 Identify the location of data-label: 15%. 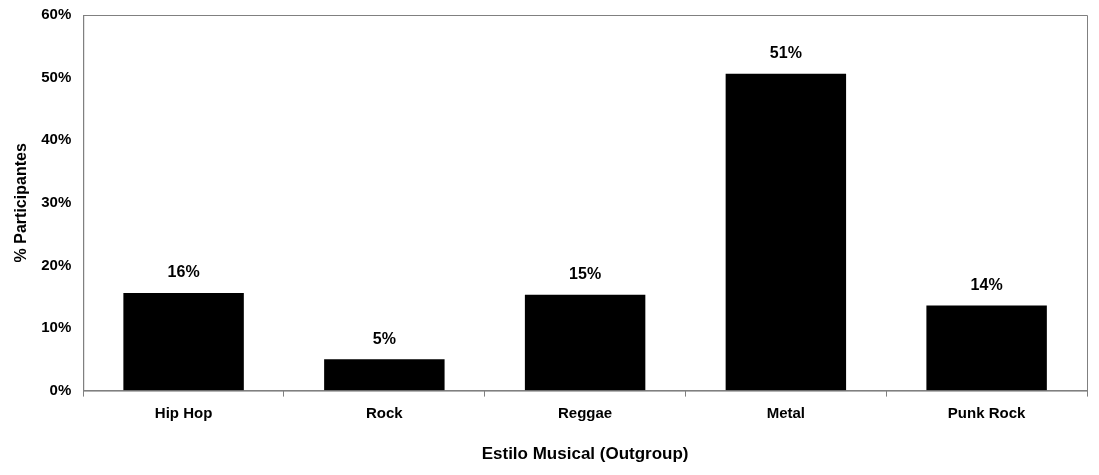
(585, 274).